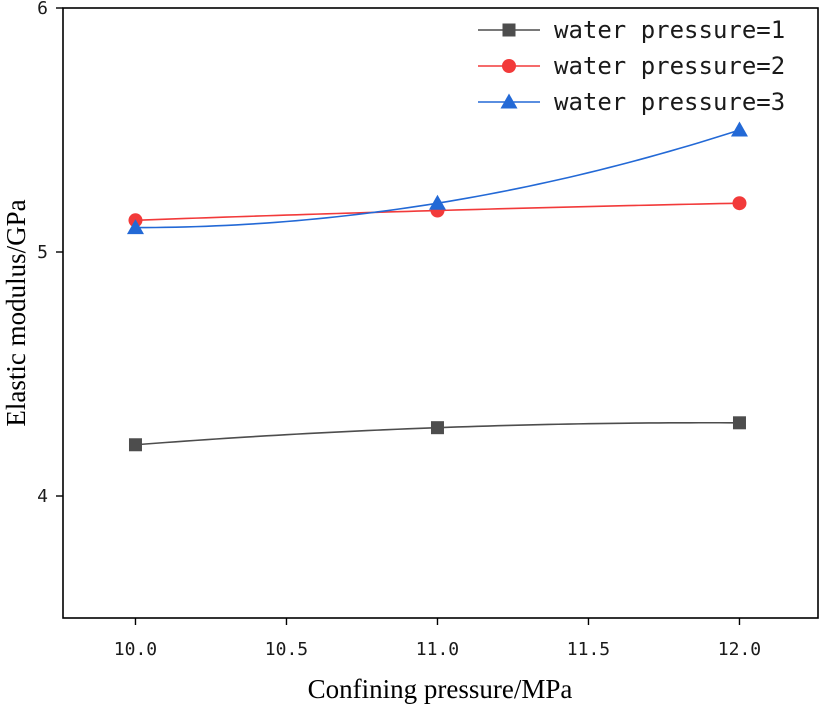  I want to click on y-tick-label: 5, so click(42, 252).